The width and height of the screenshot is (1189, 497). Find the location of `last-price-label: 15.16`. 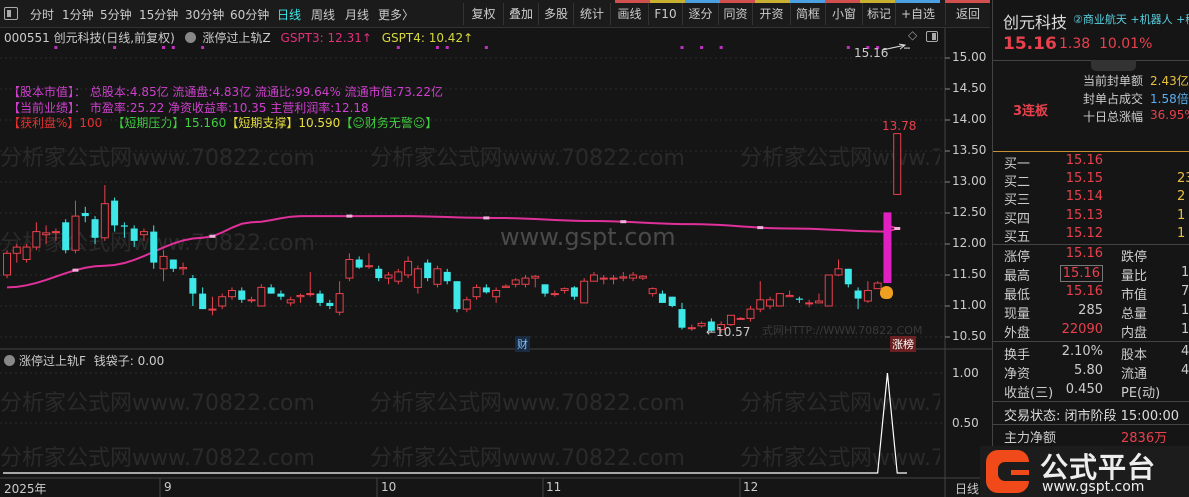

last-price-label: 15.16 is located at coordinates (871, 53).